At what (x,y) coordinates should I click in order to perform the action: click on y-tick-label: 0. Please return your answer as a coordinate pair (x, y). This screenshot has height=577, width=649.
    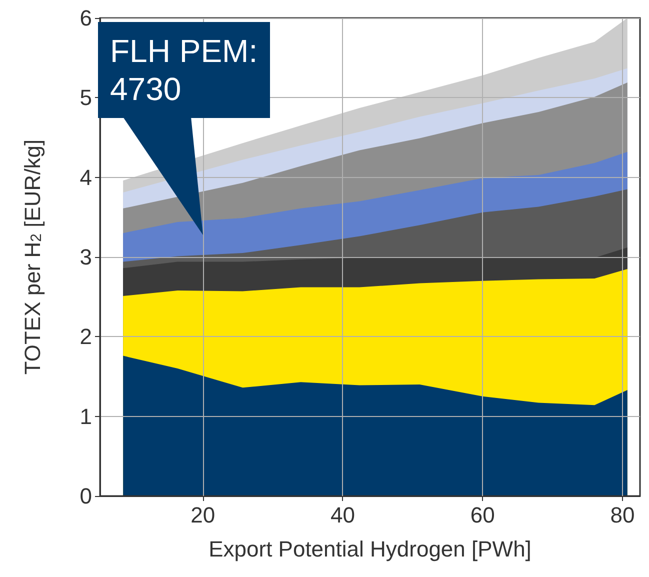
    Looking at the image, I should click on (86, 496).